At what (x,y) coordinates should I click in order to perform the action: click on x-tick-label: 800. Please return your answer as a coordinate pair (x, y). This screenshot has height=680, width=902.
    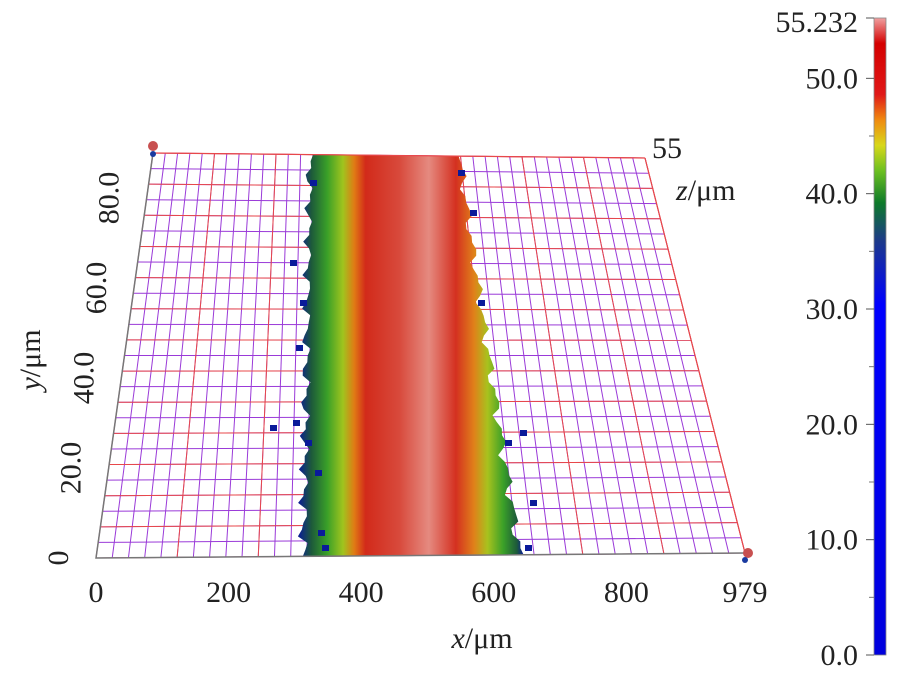
    Looking at the image, I should click on (626, 592).